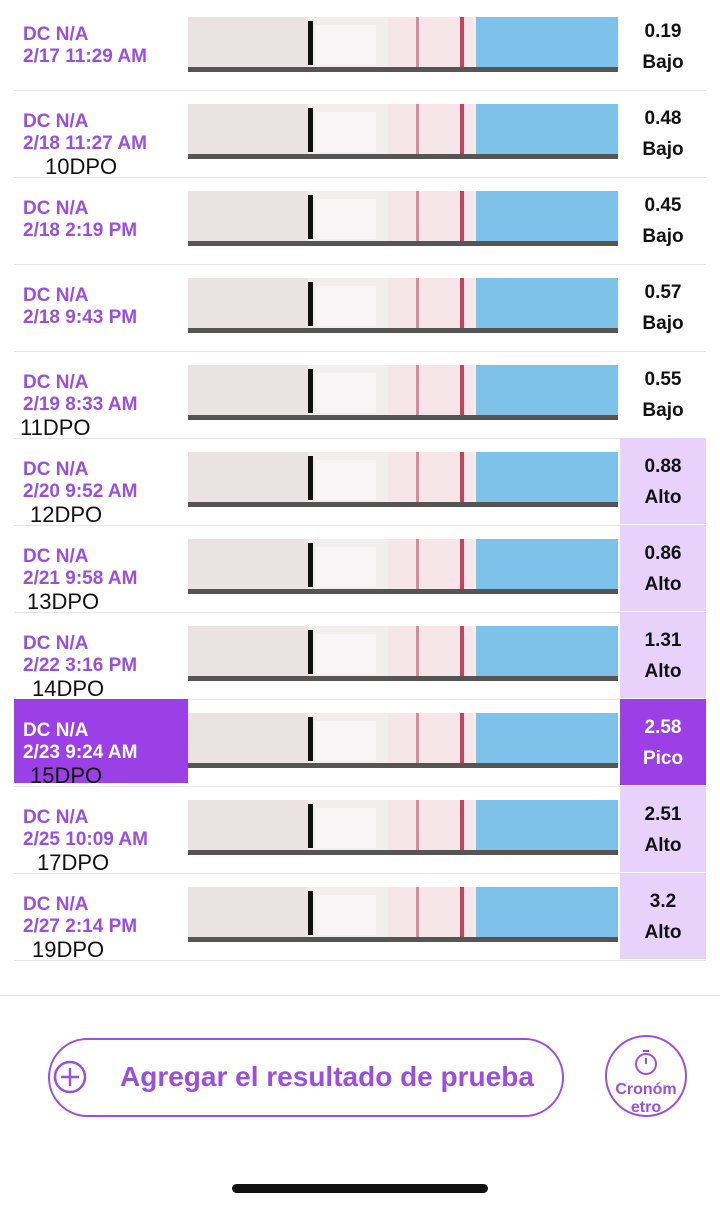  What do you see at coordinates (85, 143) in the screenshot?
I see `date-label: 2/18 11:27 AM` at bounding box center [85, 143].